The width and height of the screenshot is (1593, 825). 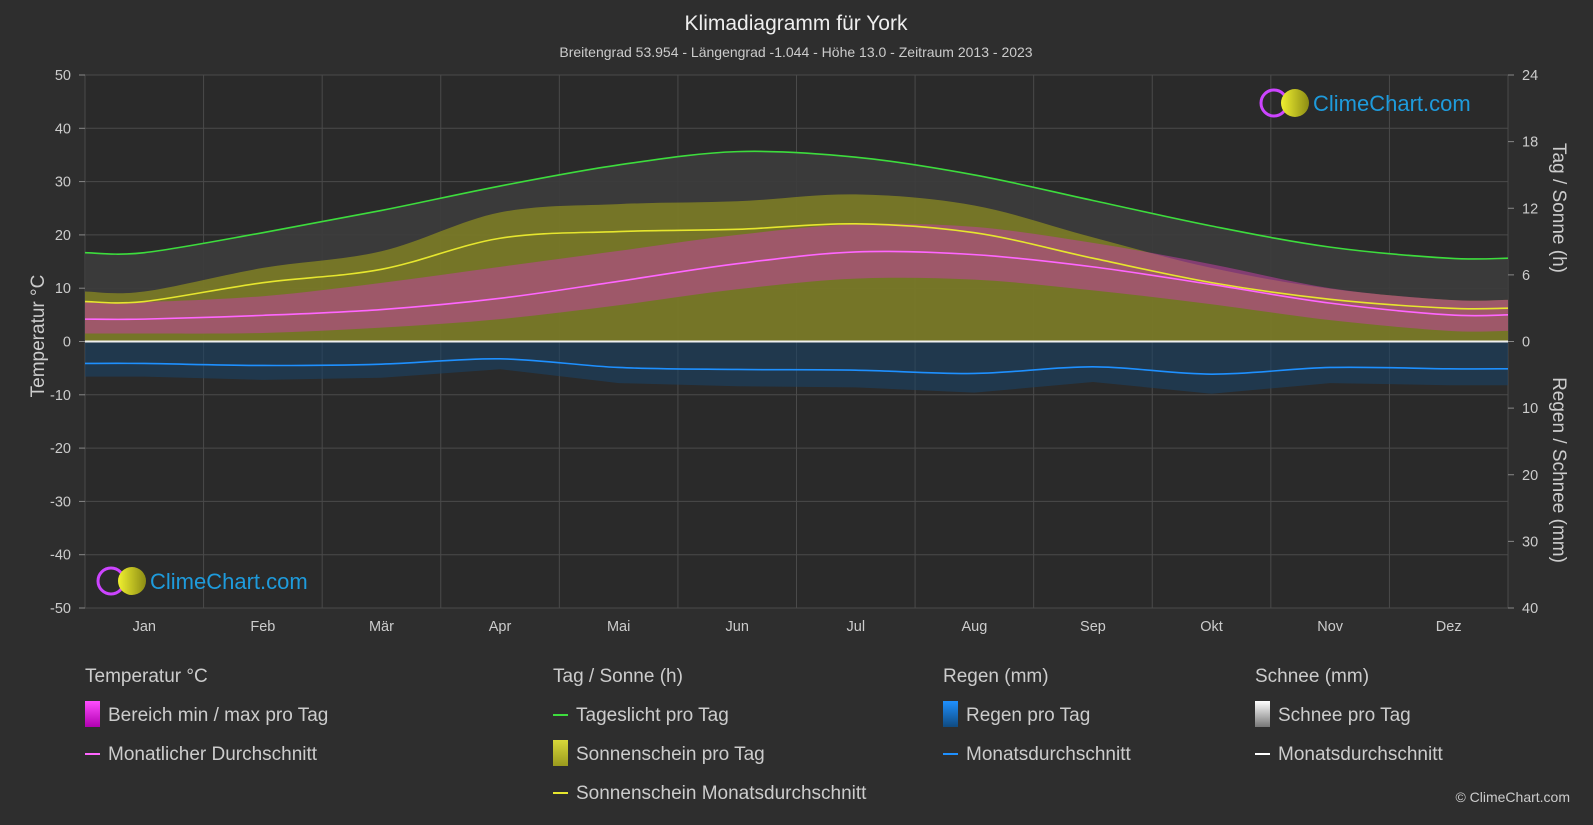 What do you see at coordinates (1093, 627) in the screenshot?
I see `x-tick-month: Sep` at bounding box center [1093, 627].